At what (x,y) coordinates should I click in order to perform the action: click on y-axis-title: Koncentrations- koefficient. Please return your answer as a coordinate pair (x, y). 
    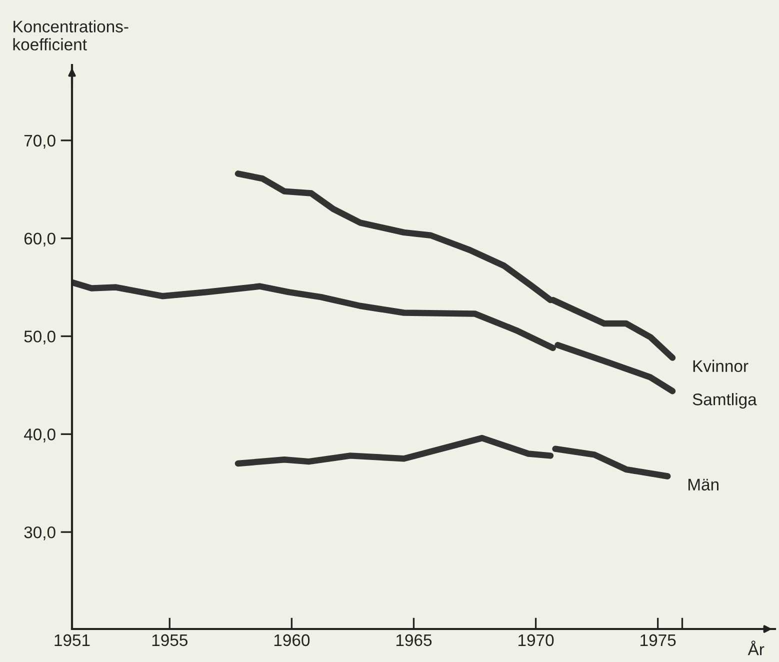
    Looking at the image, I should click on (70, 35).